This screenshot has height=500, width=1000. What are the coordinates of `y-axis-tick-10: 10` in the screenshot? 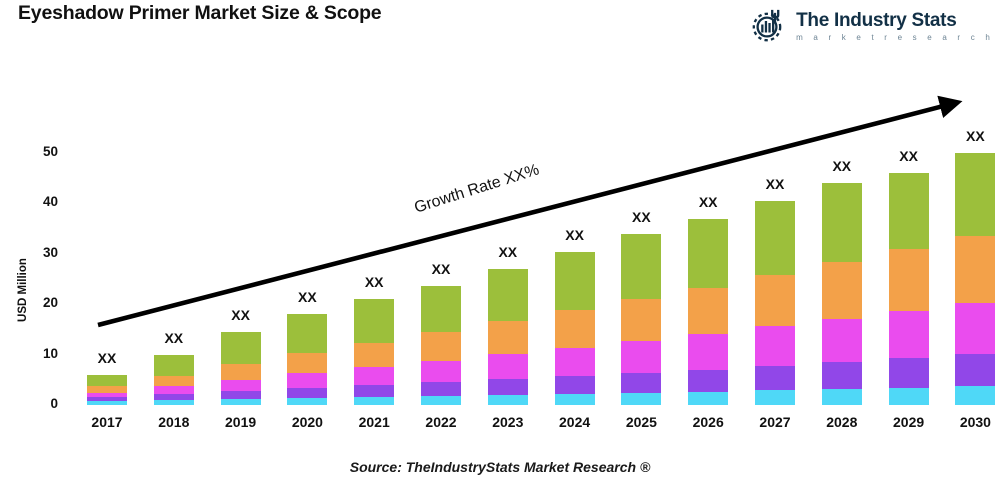 It's located at (50, 353).